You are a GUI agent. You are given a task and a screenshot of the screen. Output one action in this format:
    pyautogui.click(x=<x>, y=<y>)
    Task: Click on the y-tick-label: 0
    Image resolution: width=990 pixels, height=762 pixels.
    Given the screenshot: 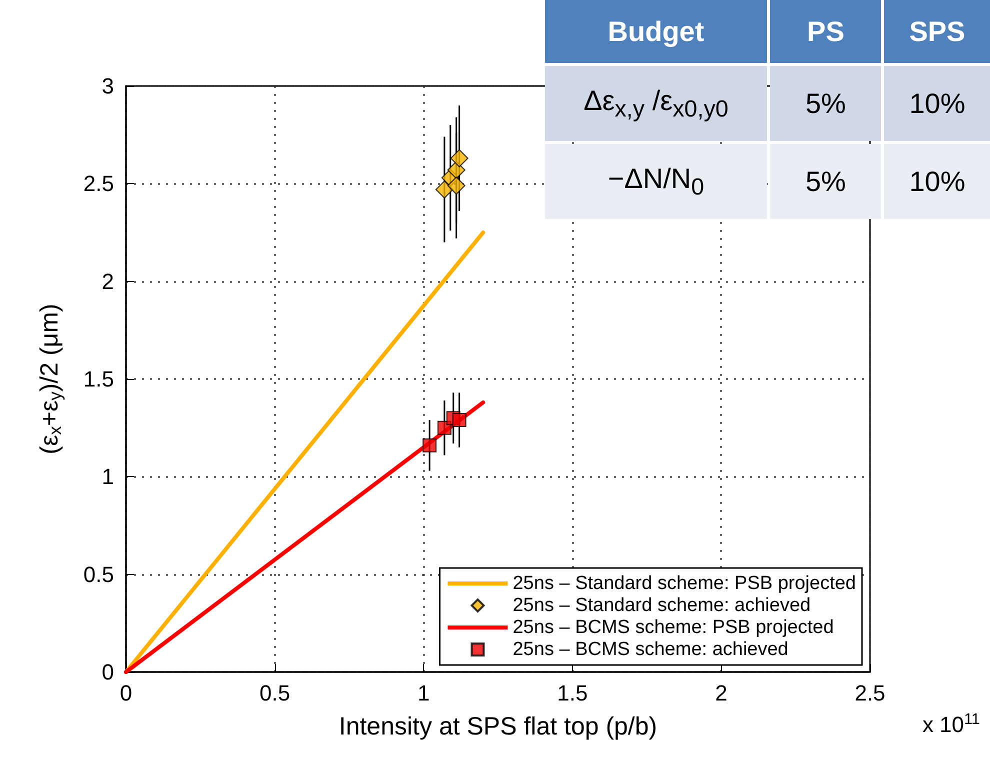 What is the action you would take?
    pyautogui.click(x=108, y=672)
    